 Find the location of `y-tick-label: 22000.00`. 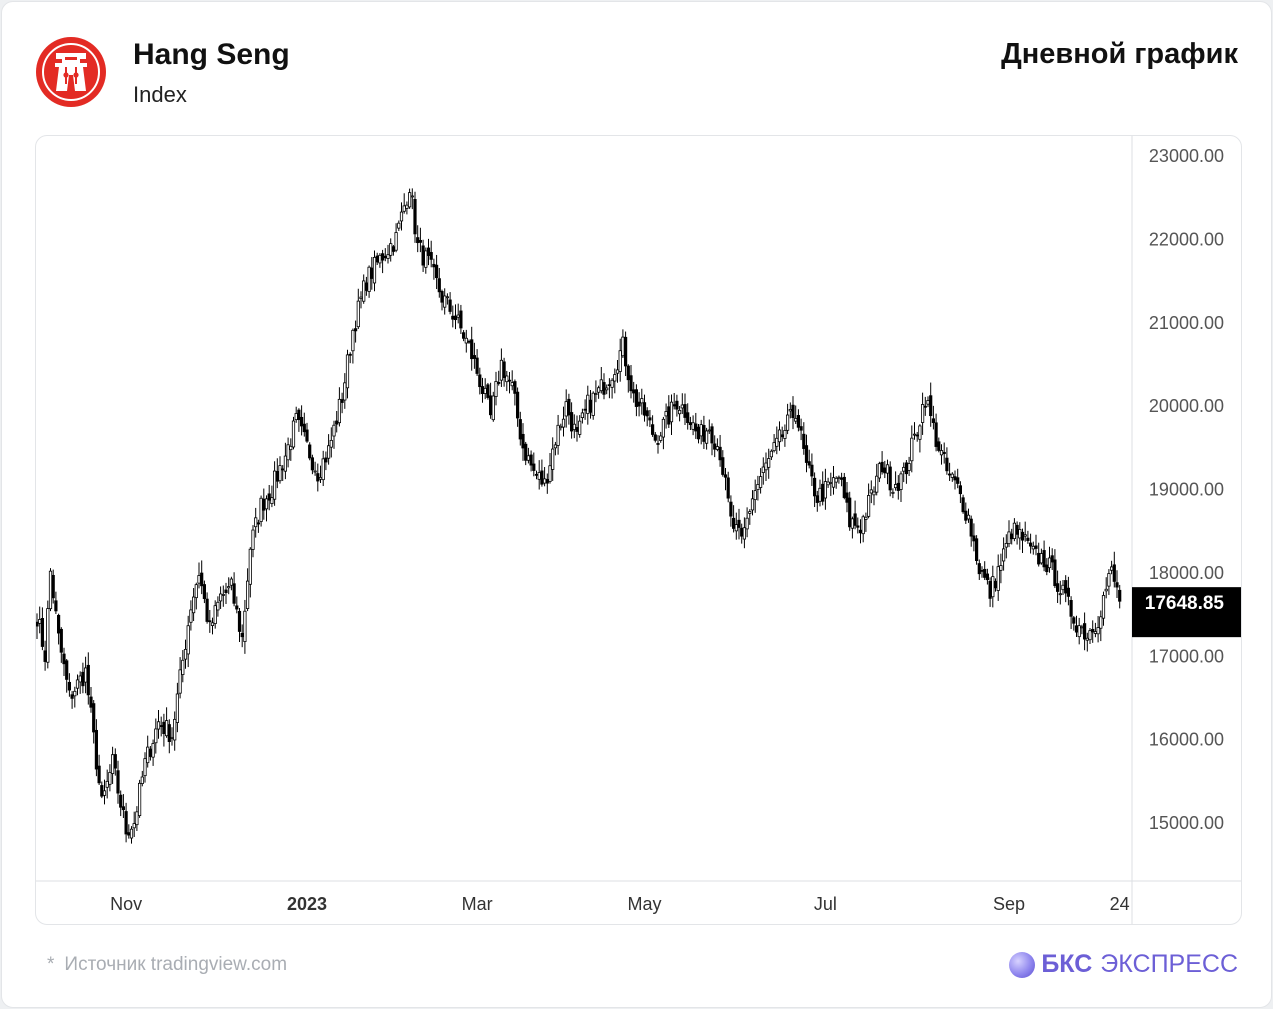

y-tick-label: 22000.00 is located at coordinates (1186, 239).